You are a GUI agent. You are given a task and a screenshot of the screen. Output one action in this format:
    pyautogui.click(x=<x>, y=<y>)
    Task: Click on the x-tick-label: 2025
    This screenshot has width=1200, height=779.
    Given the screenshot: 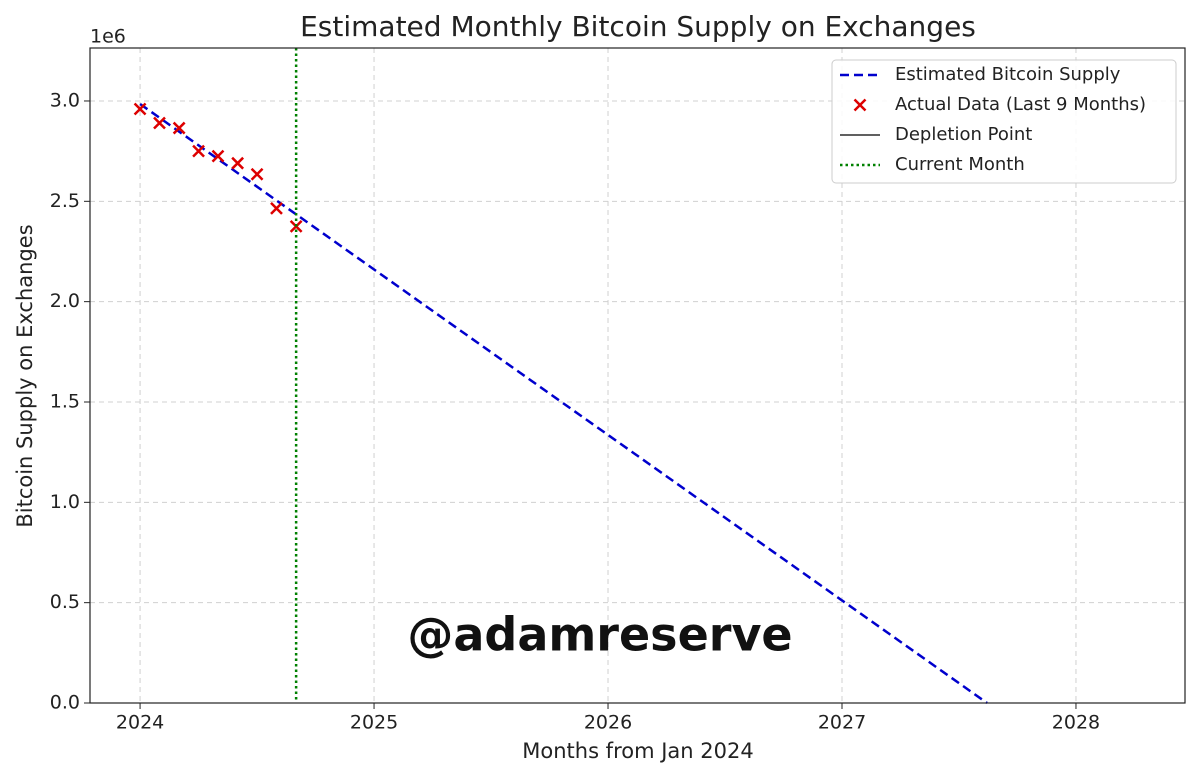 What is the action you would take?
    pyautogui.click(x=374, y=723)
    